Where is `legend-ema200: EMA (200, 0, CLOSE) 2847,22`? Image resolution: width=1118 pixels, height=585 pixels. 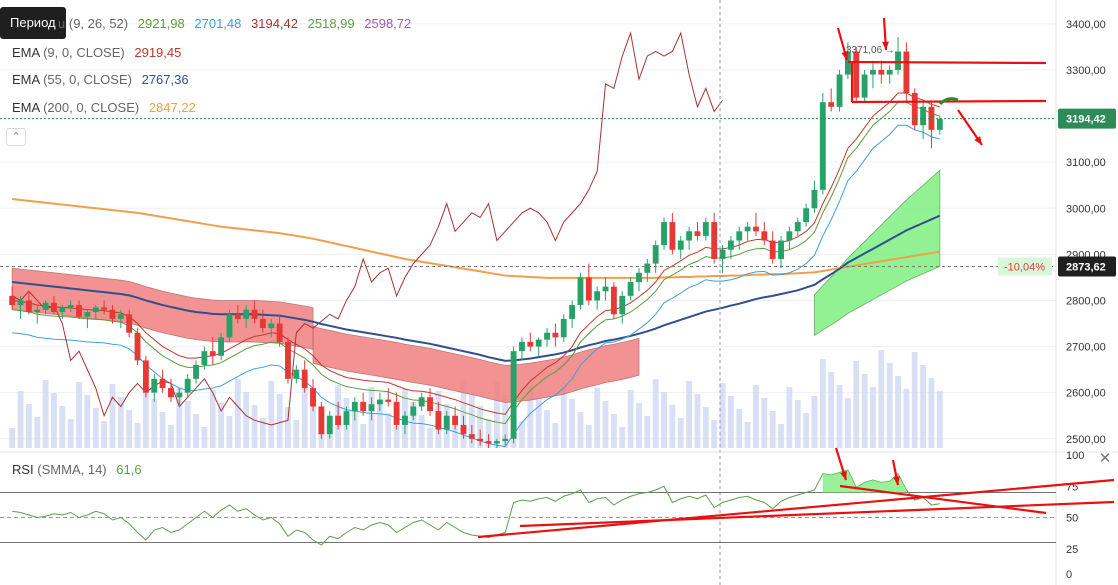
legend-ema200: EMA (200, 0, CLOSE) 2847,22 is located at coordinates (104, 107).